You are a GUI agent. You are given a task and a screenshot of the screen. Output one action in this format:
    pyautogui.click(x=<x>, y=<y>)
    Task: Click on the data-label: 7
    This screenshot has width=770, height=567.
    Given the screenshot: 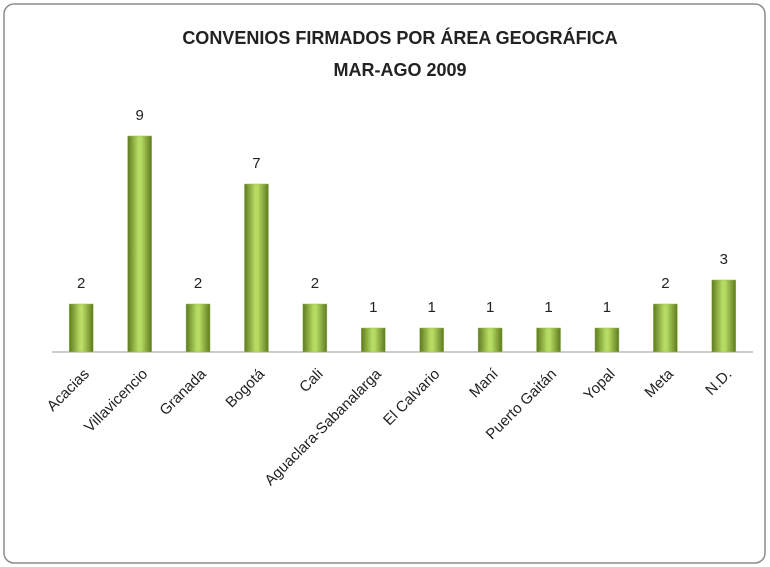 What is the action you would take?
    pyautogui.click(x=256, y=163)
    